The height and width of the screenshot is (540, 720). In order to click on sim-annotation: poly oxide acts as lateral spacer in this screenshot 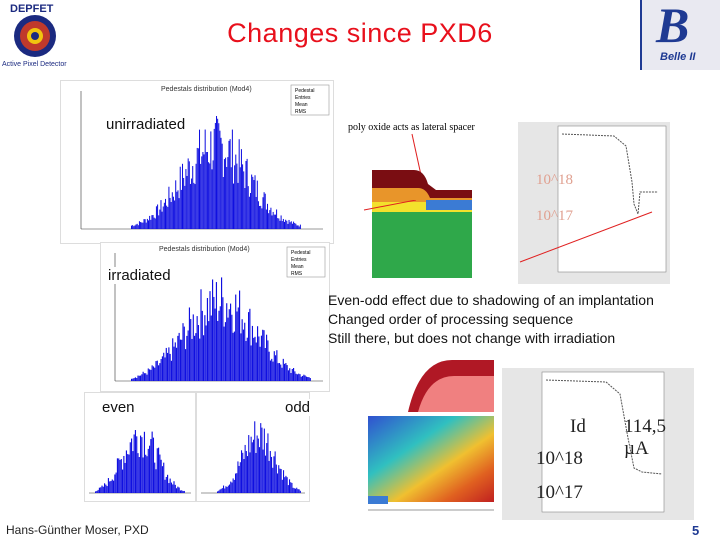, I will do `click(411, 127)`.